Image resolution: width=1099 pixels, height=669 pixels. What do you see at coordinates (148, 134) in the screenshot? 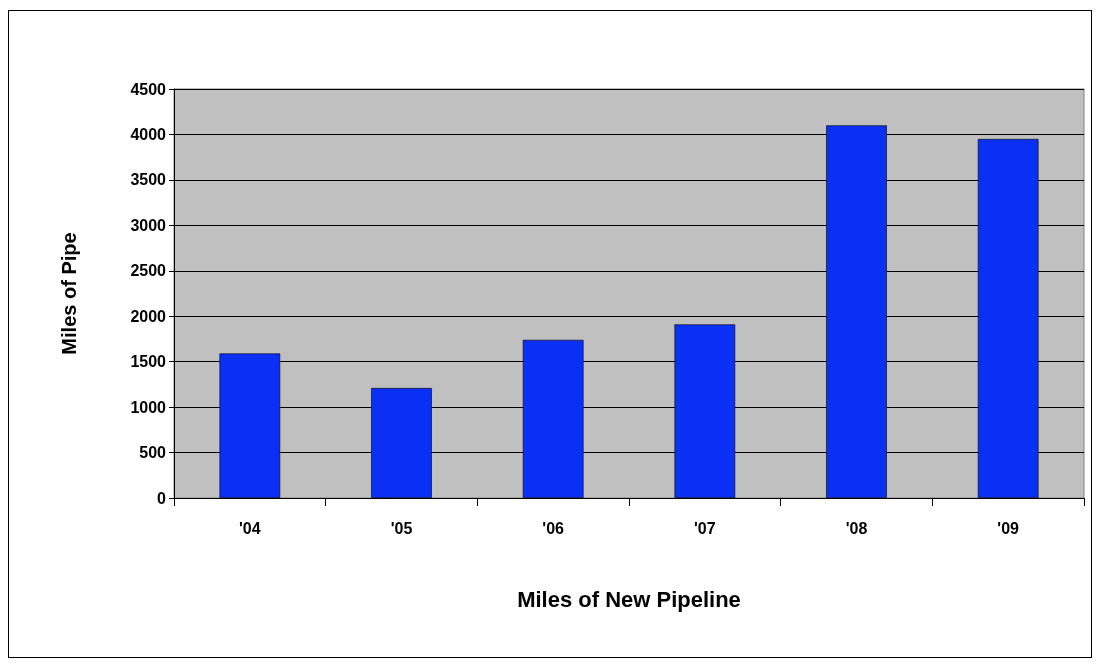
I see `y-tick-label: 4000` at bounding box center [148, 134].